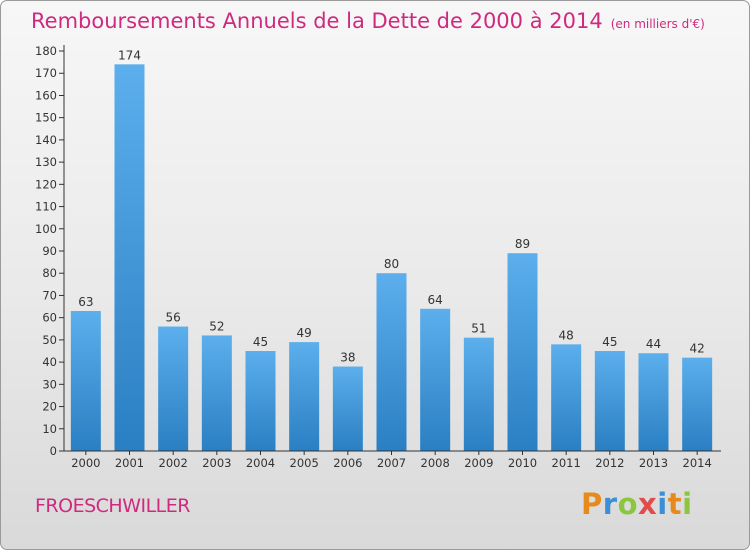 The height and width of the screenshot is (550, 750). I want to click on y-tick-label: 140, so click(46, 140).